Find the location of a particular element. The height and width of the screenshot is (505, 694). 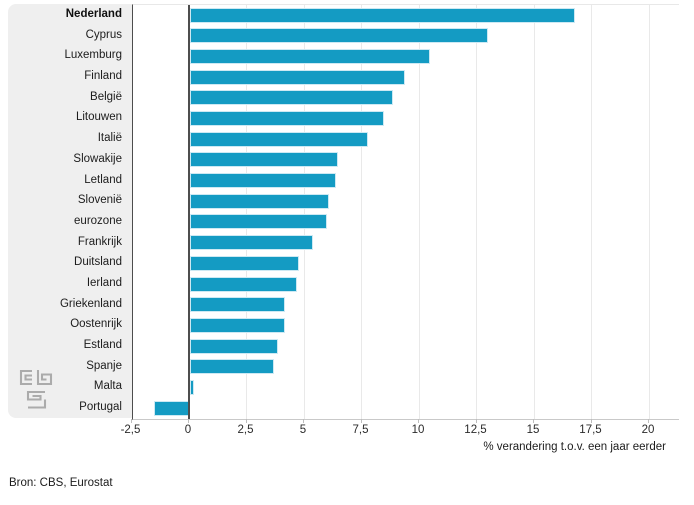

source-text: Bron: CBS, Eurostat is located at coordinates (61, 483).